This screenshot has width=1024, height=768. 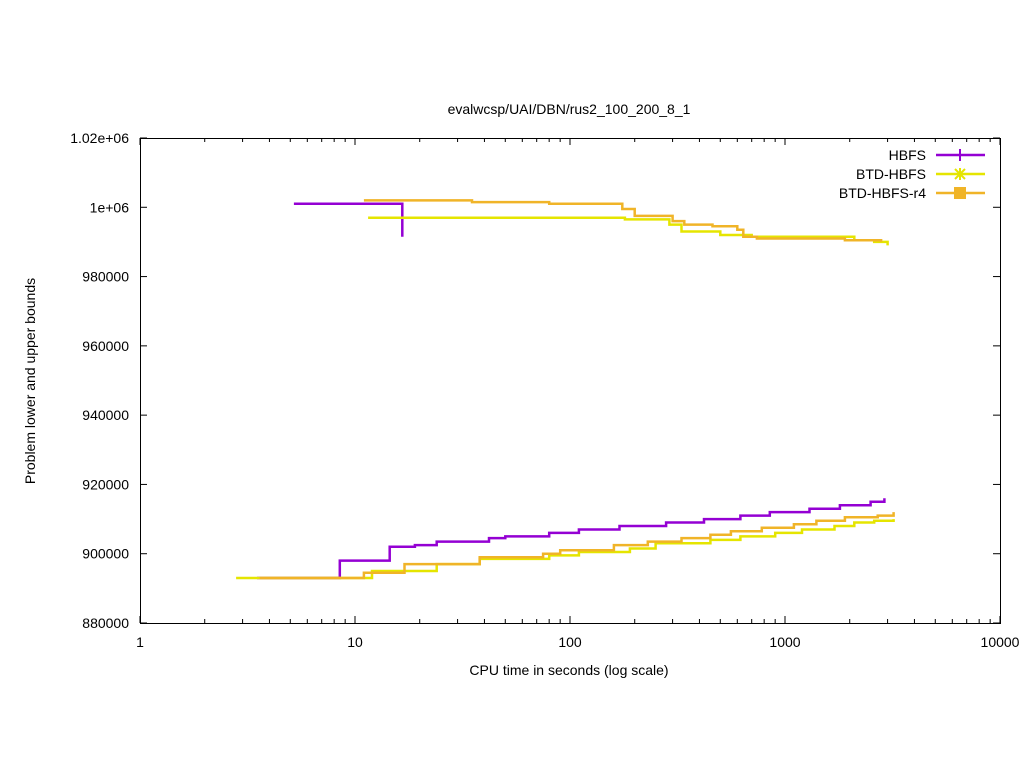 I want to click on legend-label: BTD-HBFS-r4, so click(x=882, y=193).